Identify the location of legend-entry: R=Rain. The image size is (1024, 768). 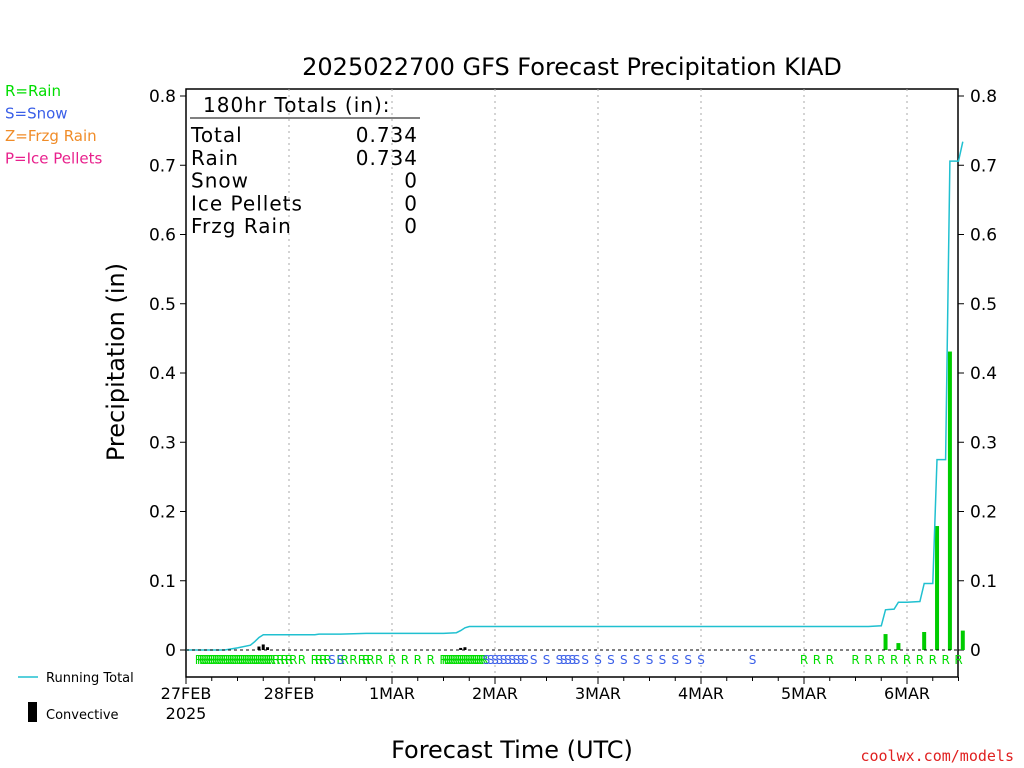
(33, 91).